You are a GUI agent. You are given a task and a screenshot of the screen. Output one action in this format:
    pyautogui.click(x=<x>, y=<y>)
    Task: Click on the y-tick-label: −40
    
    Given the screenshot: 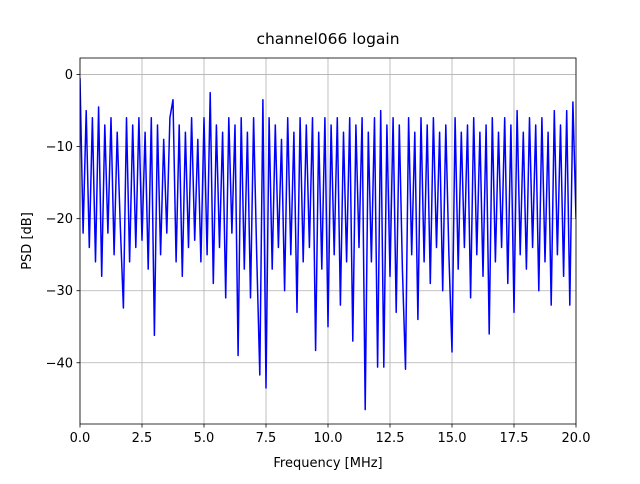 What is the action you would take?
    pyautogui.click(x=59, y=363)
    